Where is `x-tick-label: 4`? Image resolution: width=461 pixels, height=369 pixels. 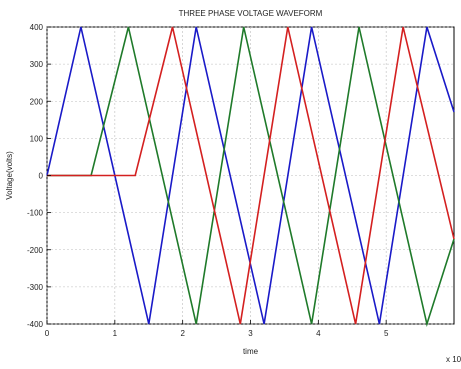 x-tick-label: 4 is located at coordinates (318, 333).